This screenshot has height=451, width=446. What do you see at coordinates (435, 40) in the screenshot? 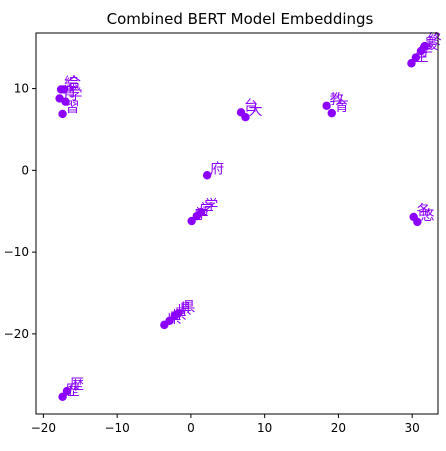
I see `point-label: 終` at bounding box center [435, 40].